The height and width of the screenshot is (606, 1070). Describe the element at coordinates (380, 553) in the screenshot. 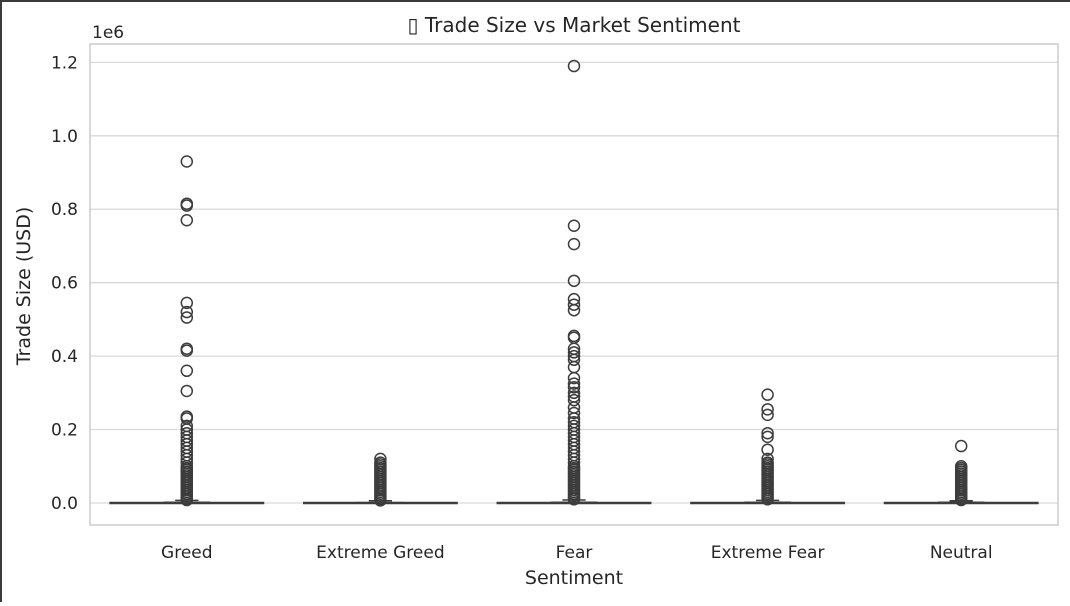

I see `x-tick-label: Extreme Greed` at that location.